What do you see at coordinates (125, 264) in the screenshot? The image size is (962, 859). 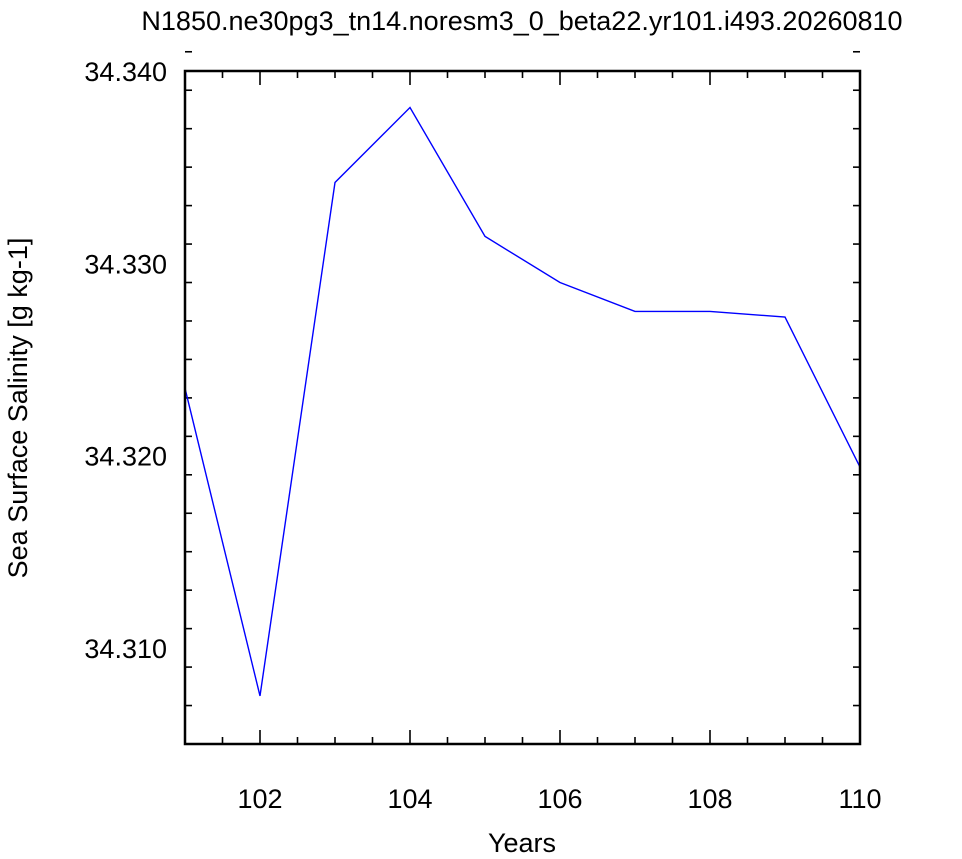 I see `y-tick-label: 34.330` at bounding box center [125, 264].